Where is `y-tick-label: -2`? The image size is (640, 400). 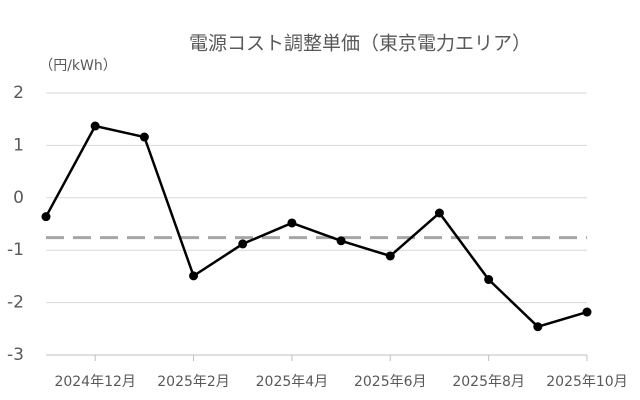
y-tick-label: -2 is located at coordinates (15, 303).